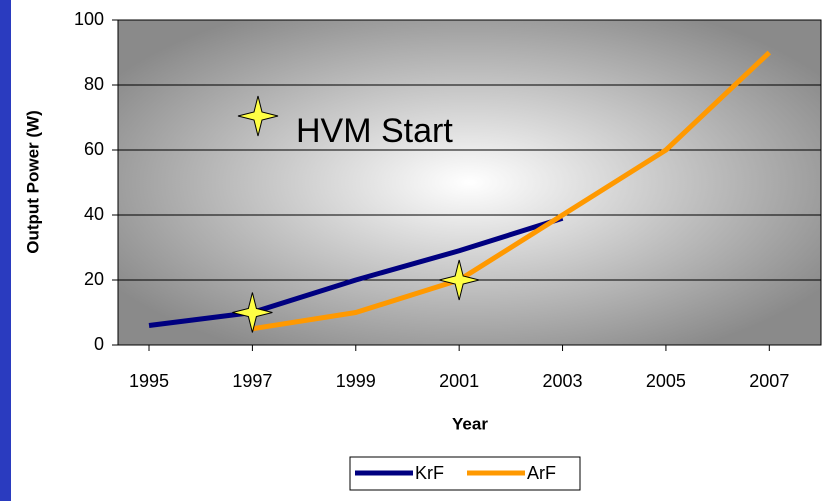 This screenshot has width=822, height=501. What do you see at coordinates (99, 344) in the screenshot?
I see `y-tick-label: 0` at bounding box center [99, 344].